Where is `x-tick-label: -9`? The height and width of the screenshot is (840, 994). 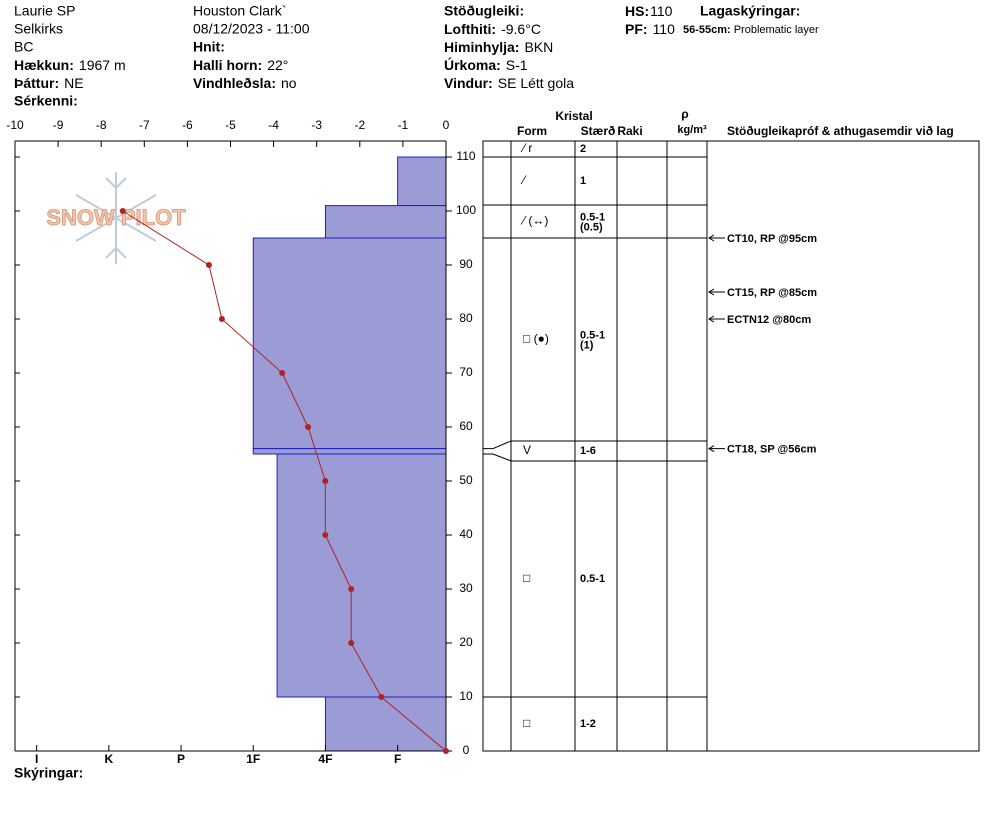
x-tick-label: -9 is located at coordinates (58, 125).